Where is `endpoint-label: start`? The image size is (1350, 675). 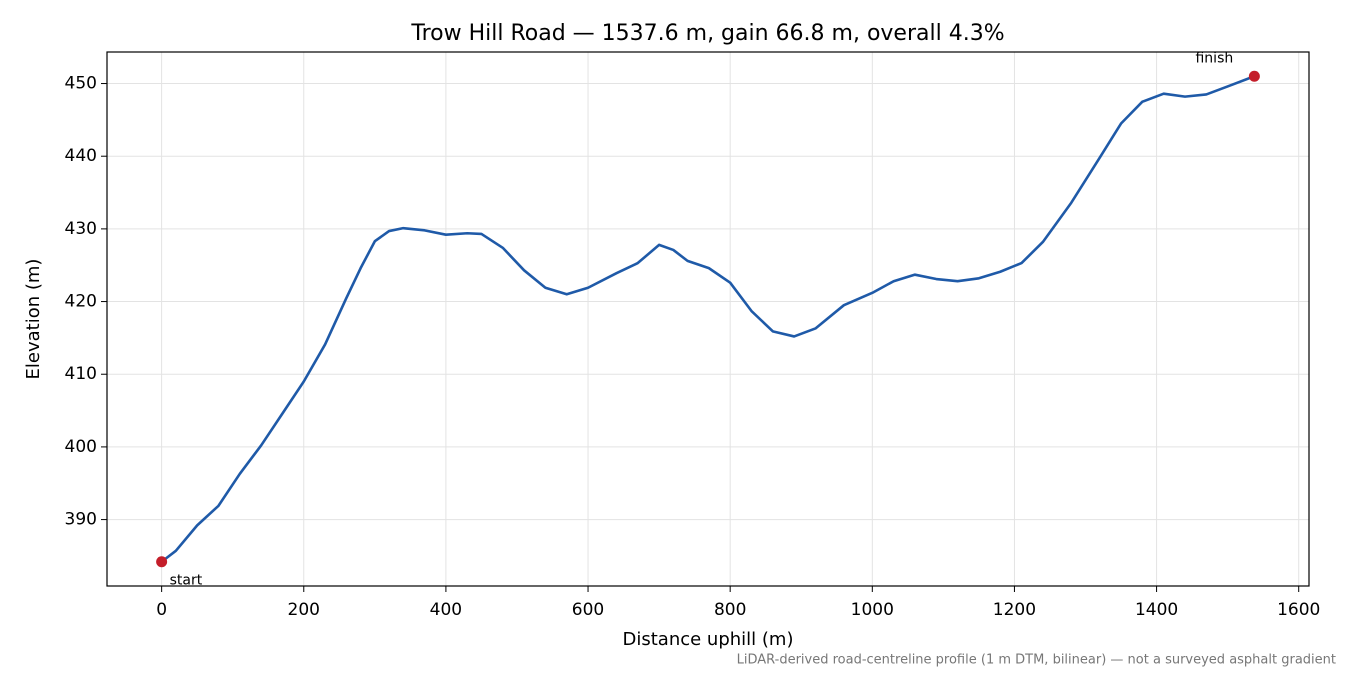 endpoint-label: start is located at coordinates (186, 581).